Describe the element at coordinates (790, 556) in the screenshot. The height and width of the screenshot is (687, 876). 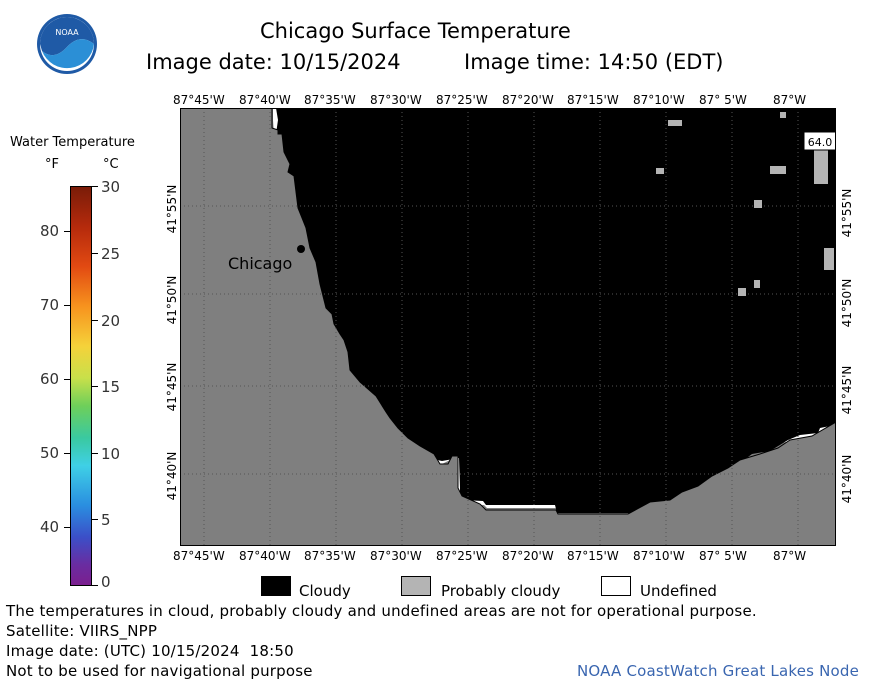
I see `lon-bottom-10: 87°W` at that location.